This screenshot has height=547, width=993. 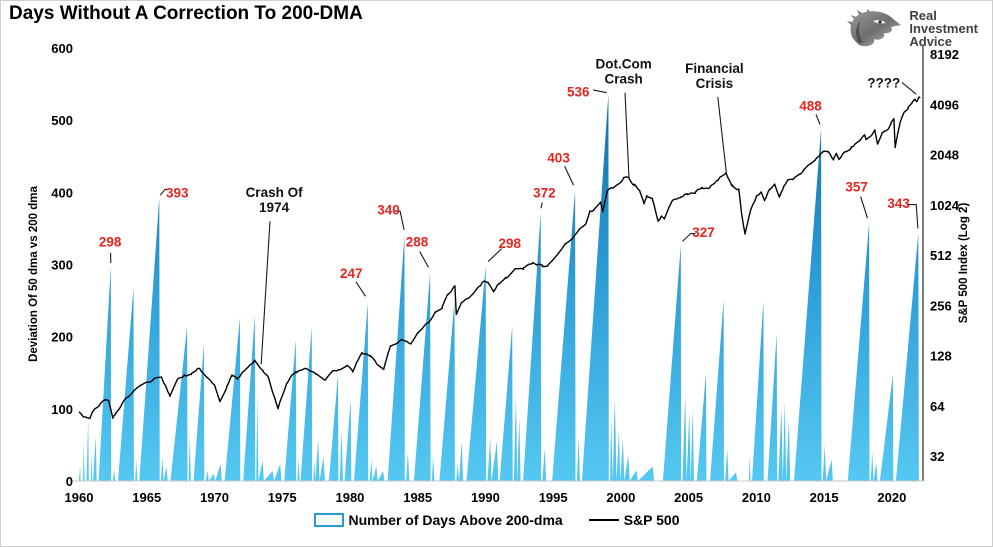 What do you see at coordinates (923, 15) in the screenshot?
I see `logo-line-1: Real` at bounding box center [923, 15].